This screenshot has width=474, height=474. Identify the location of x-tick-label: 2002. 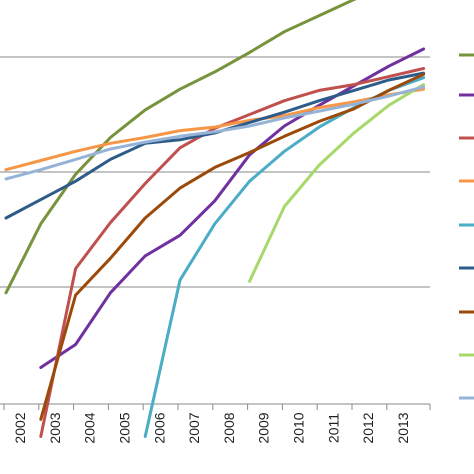
(20, 427).